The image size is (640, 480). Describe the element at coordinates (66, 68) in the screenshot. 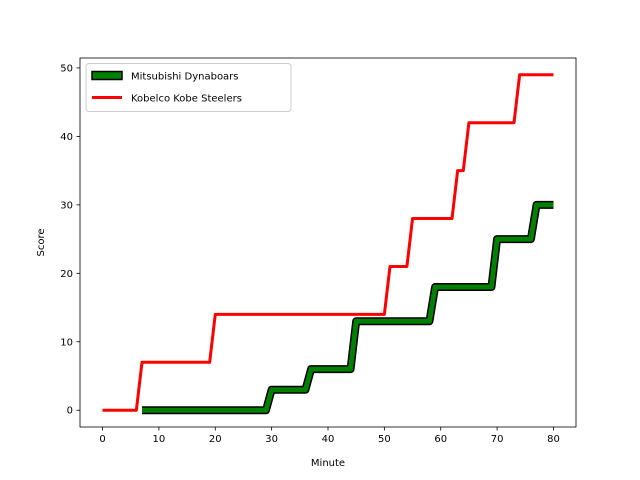

I see `y-tick-label: 50` at that location.